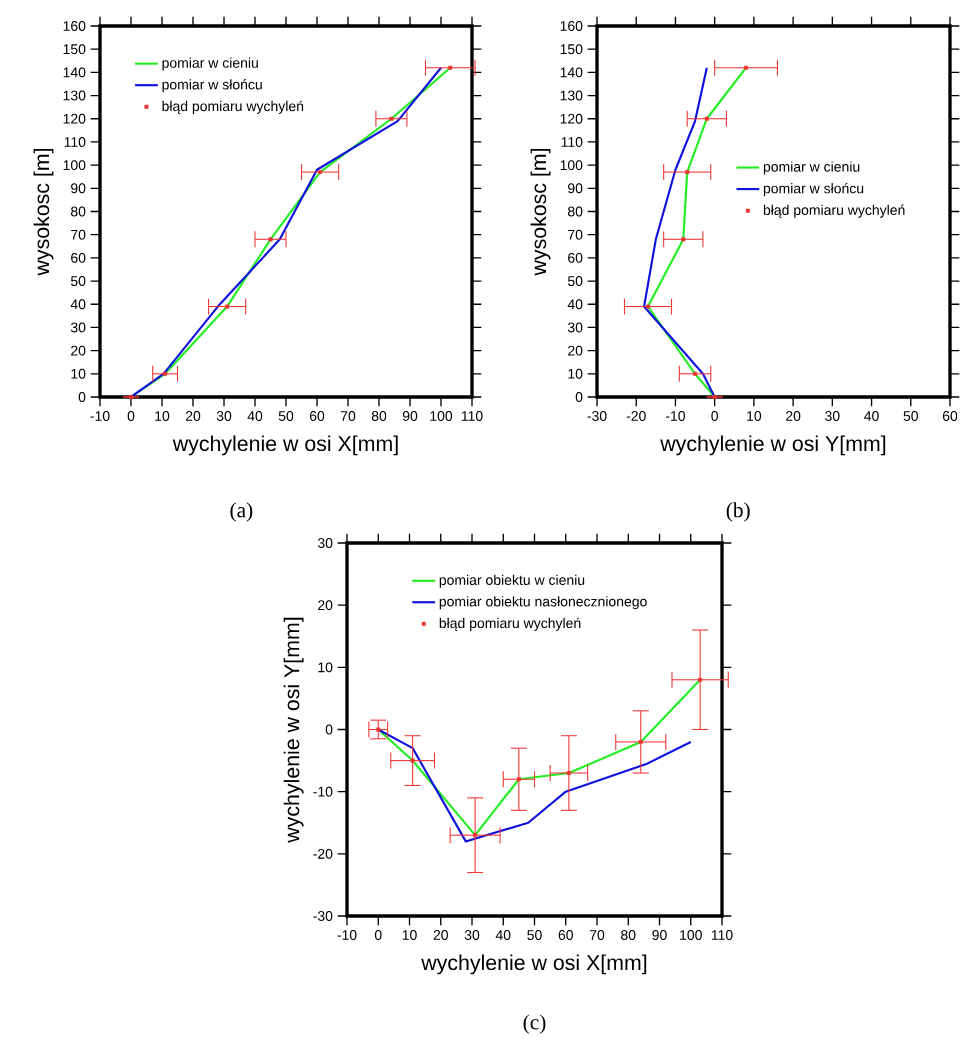 Image resolution: width=971 pixels, height=1041 pixels. I want to click on y-tick-label: -20, so click(323, 853).